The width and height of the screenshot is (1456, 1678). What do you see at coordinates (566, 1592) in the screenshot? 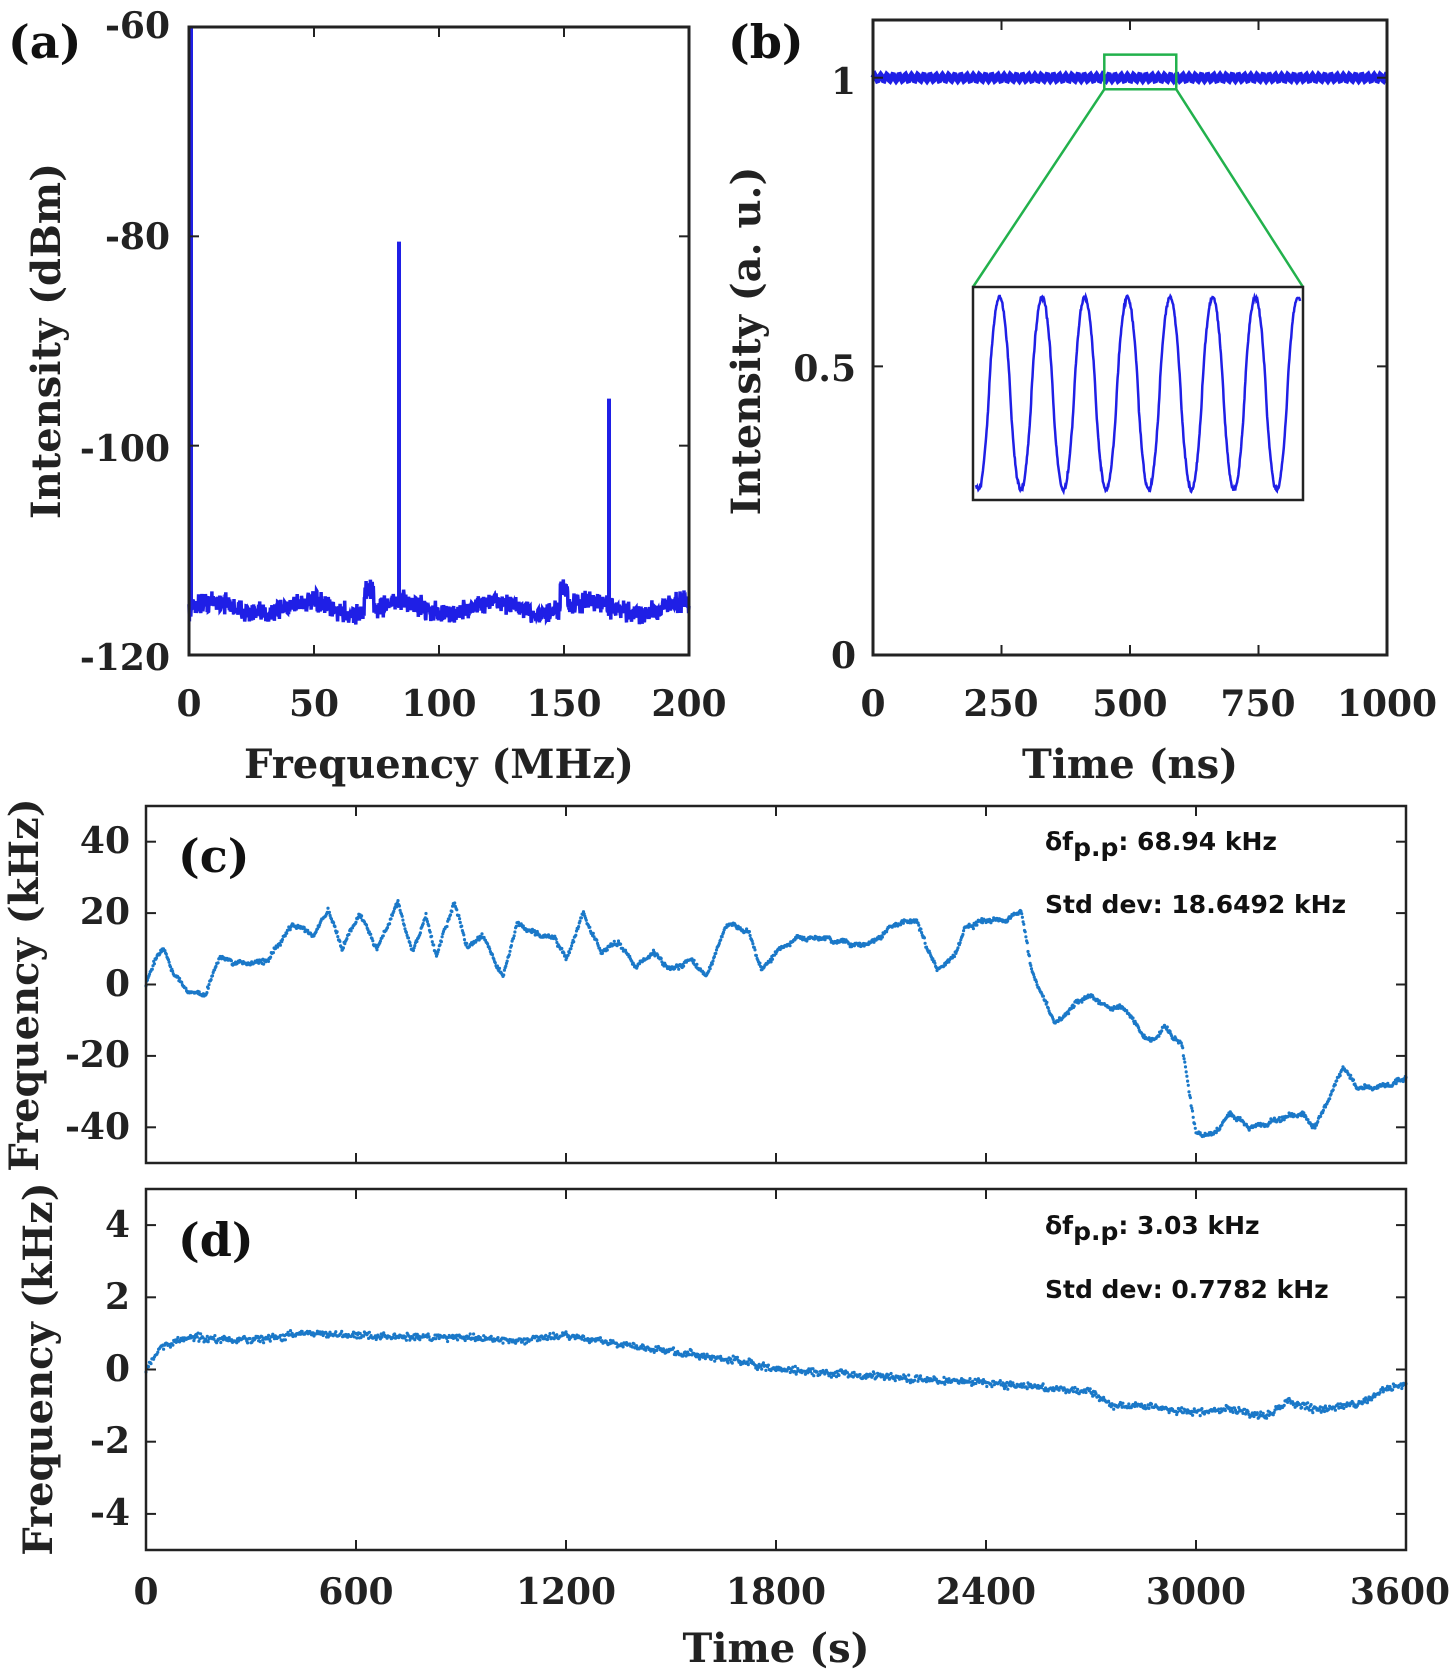
I see `panel-d-xtick-label: 1200` at bounding box center [566, 1592].